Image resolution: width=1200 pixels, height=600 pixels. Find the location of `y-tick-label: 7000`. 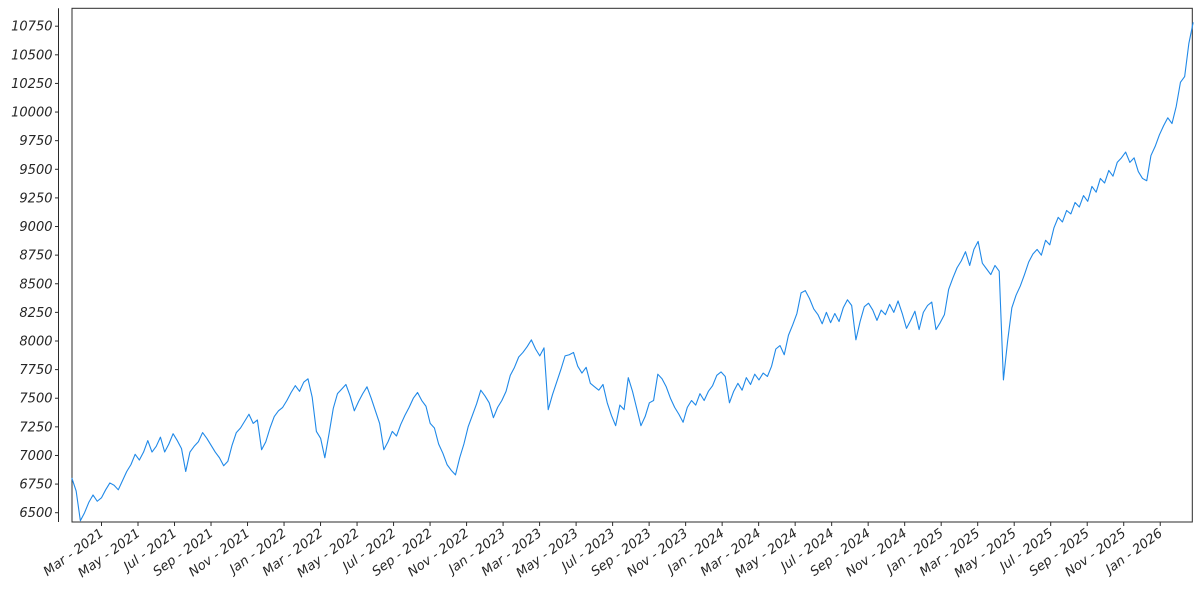

y-tick-label: 7000 is located at coordinates (35, 456).